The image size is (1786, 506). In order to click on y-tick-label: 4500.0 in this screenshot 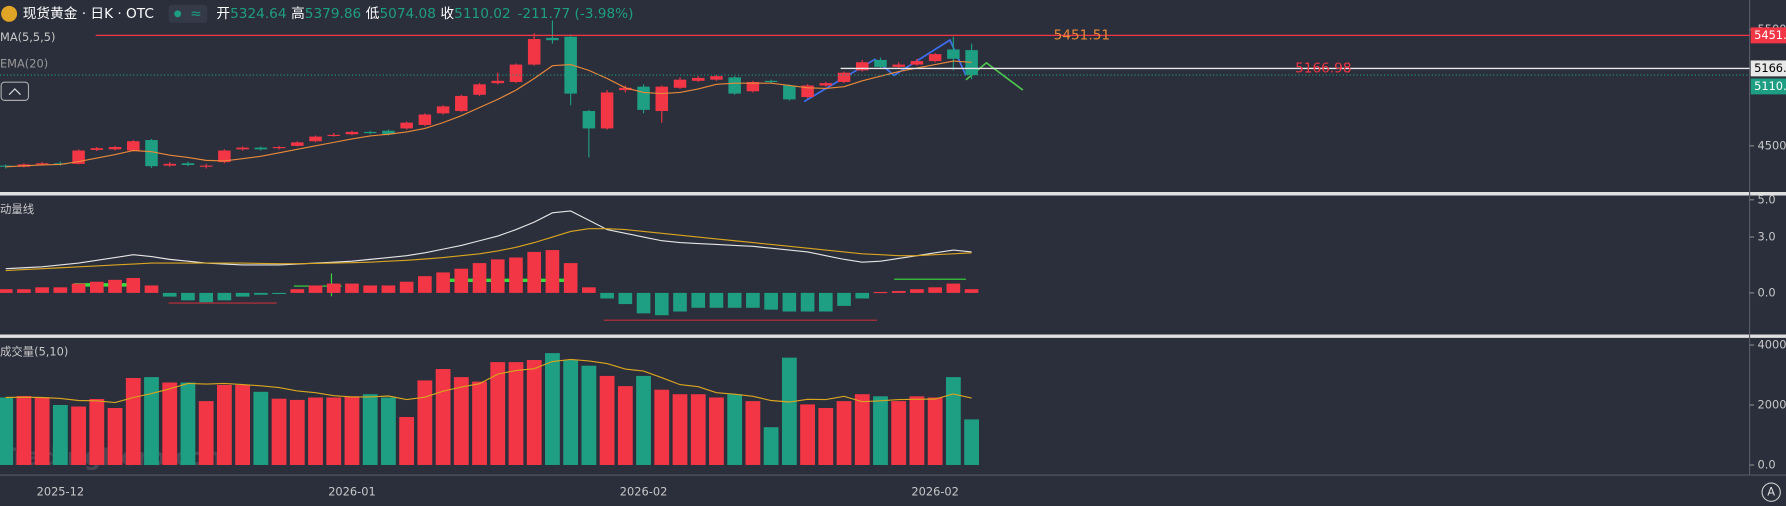, I will do `click(1772, 145)`.